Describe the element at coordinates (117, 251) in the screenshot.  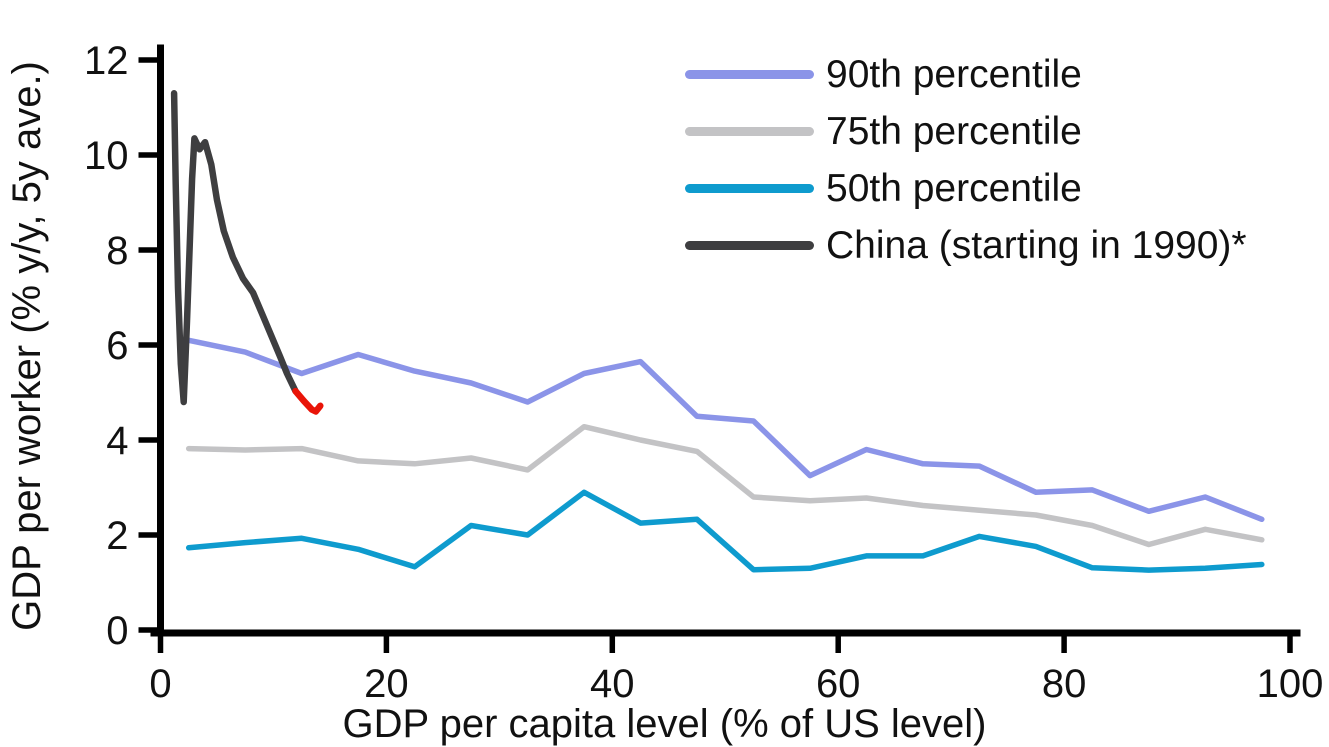
I see `y-tick-label: 8` at that location.